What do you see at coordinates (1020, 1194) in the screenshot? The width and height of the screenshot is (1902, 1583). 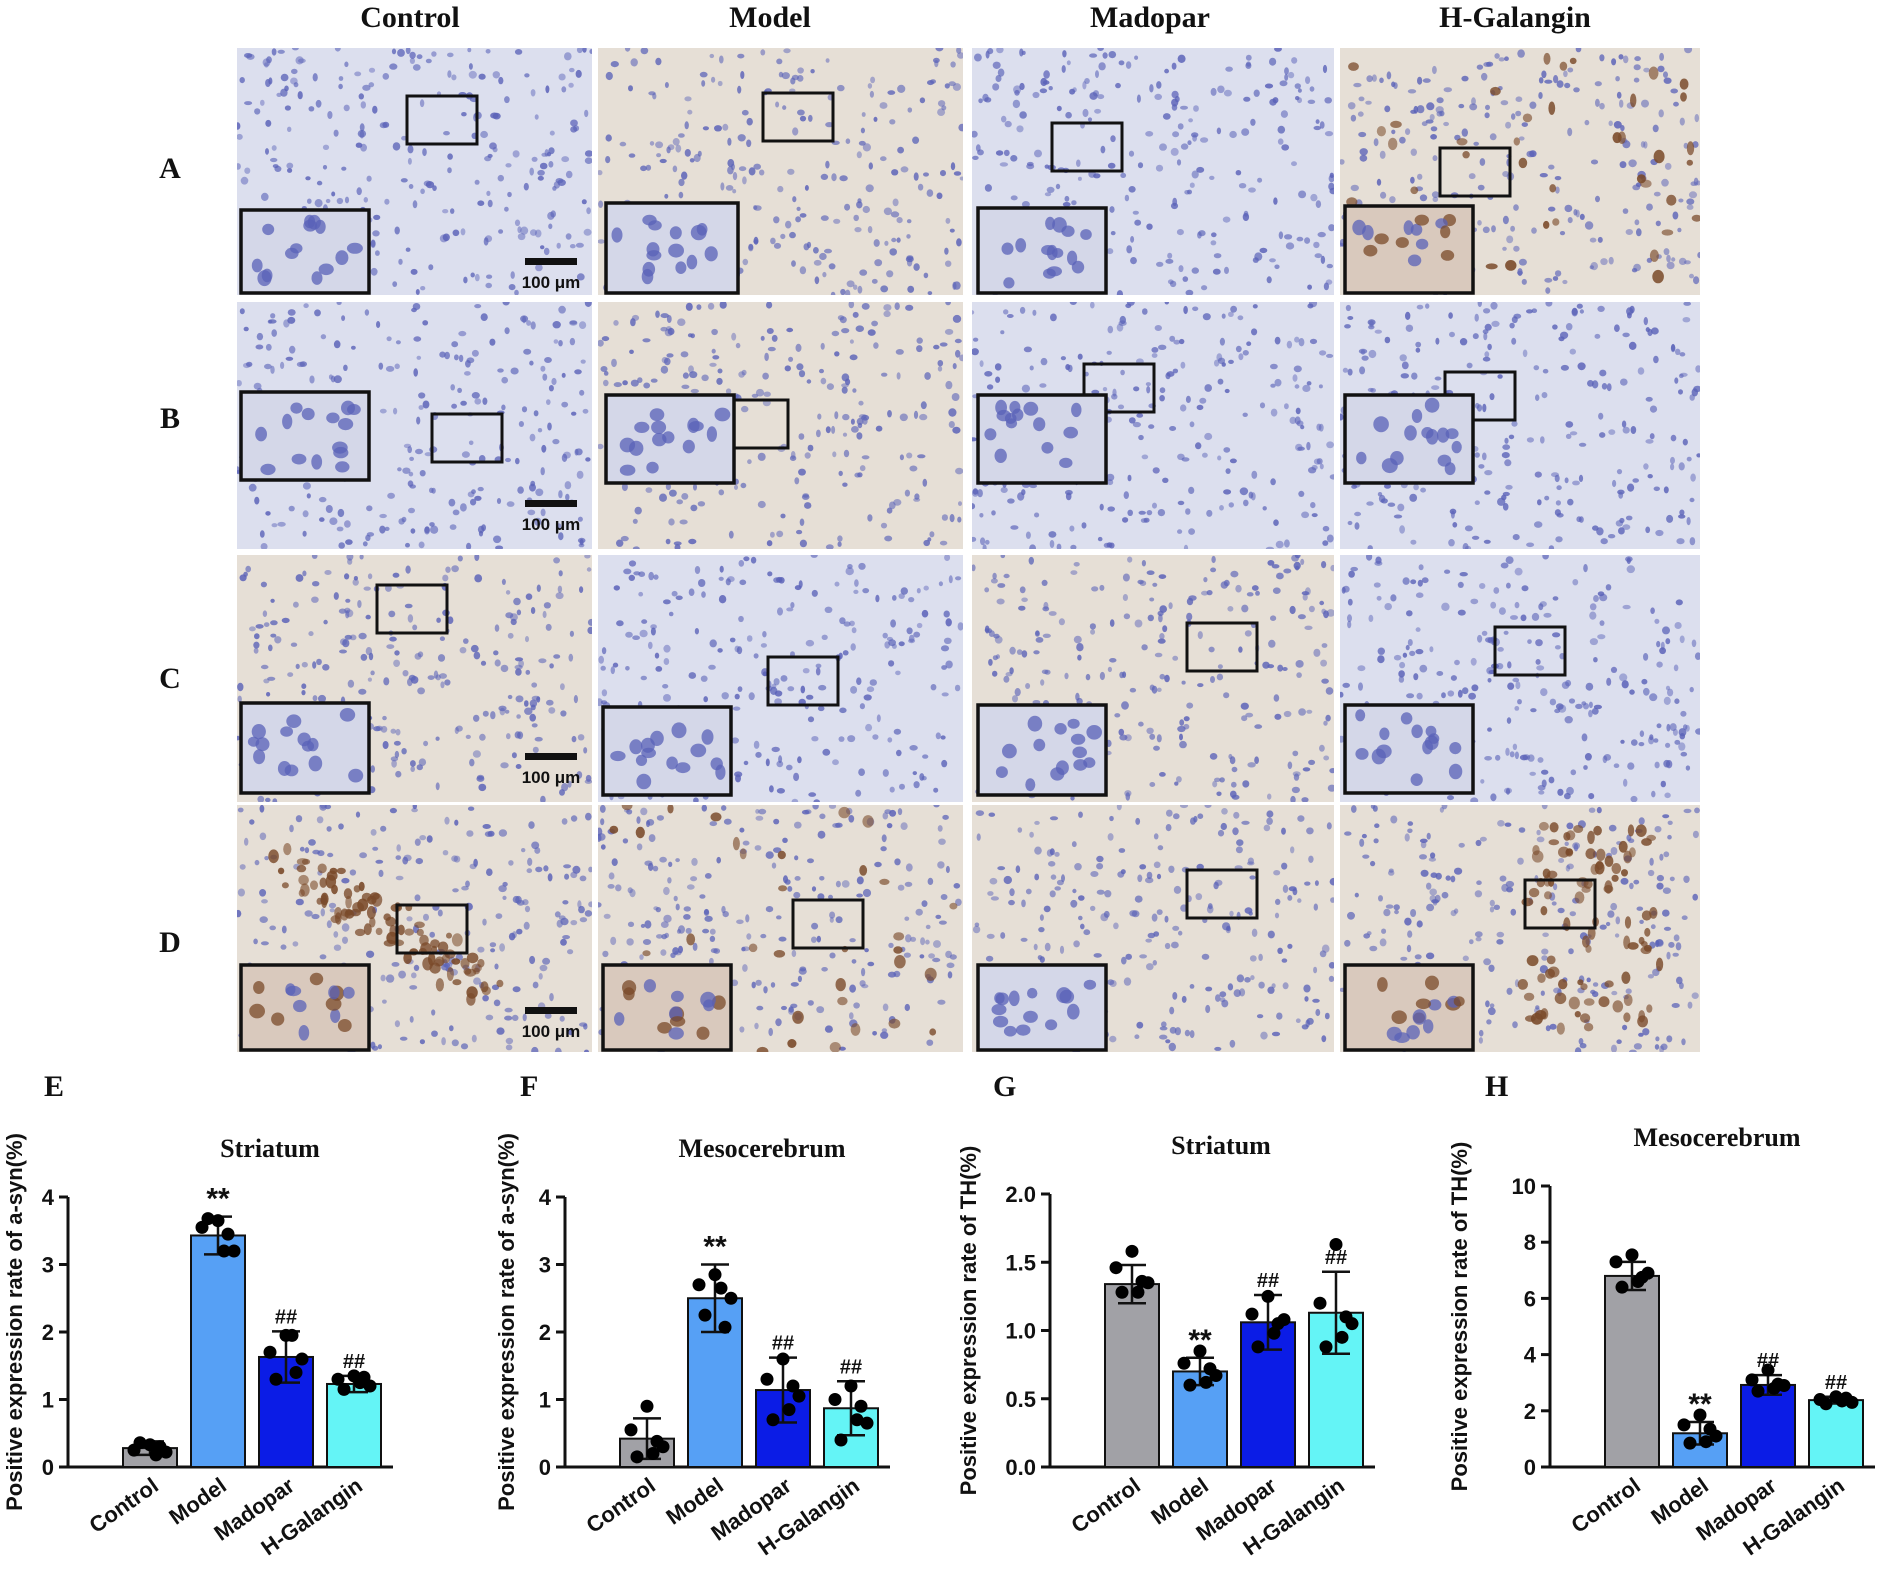 I see `y-tick-label: 2.0` at bounding box center [1020, 1194].